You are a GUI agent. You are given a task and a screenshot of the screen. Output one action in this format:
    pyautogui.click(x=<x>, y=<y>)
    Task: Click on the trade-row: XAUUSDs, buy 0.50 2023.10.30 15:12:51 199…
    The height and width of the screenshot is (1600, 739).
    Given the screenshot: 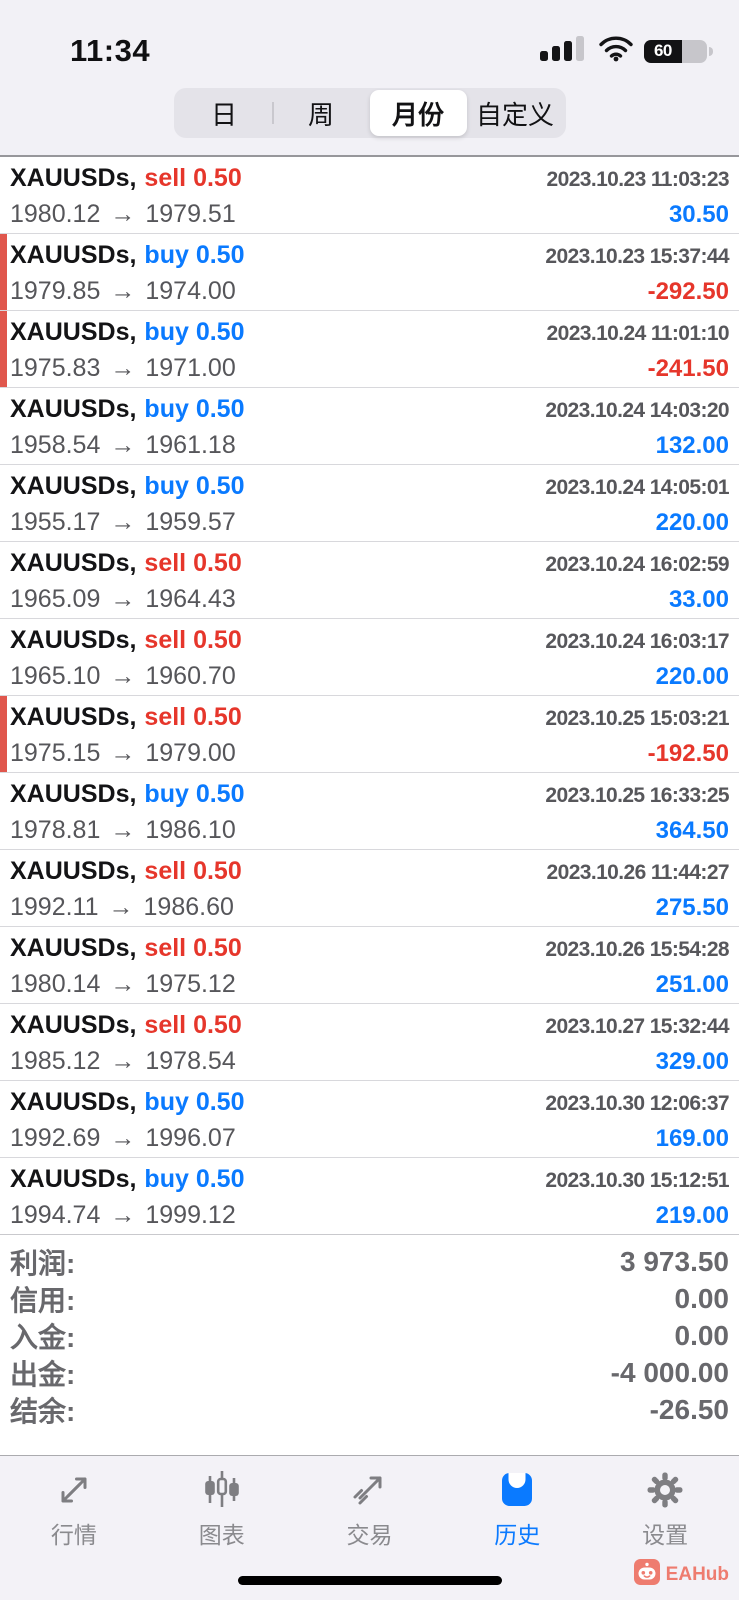 What is the action you would take?
    pyautogui.click(x=369, y=1196)
    